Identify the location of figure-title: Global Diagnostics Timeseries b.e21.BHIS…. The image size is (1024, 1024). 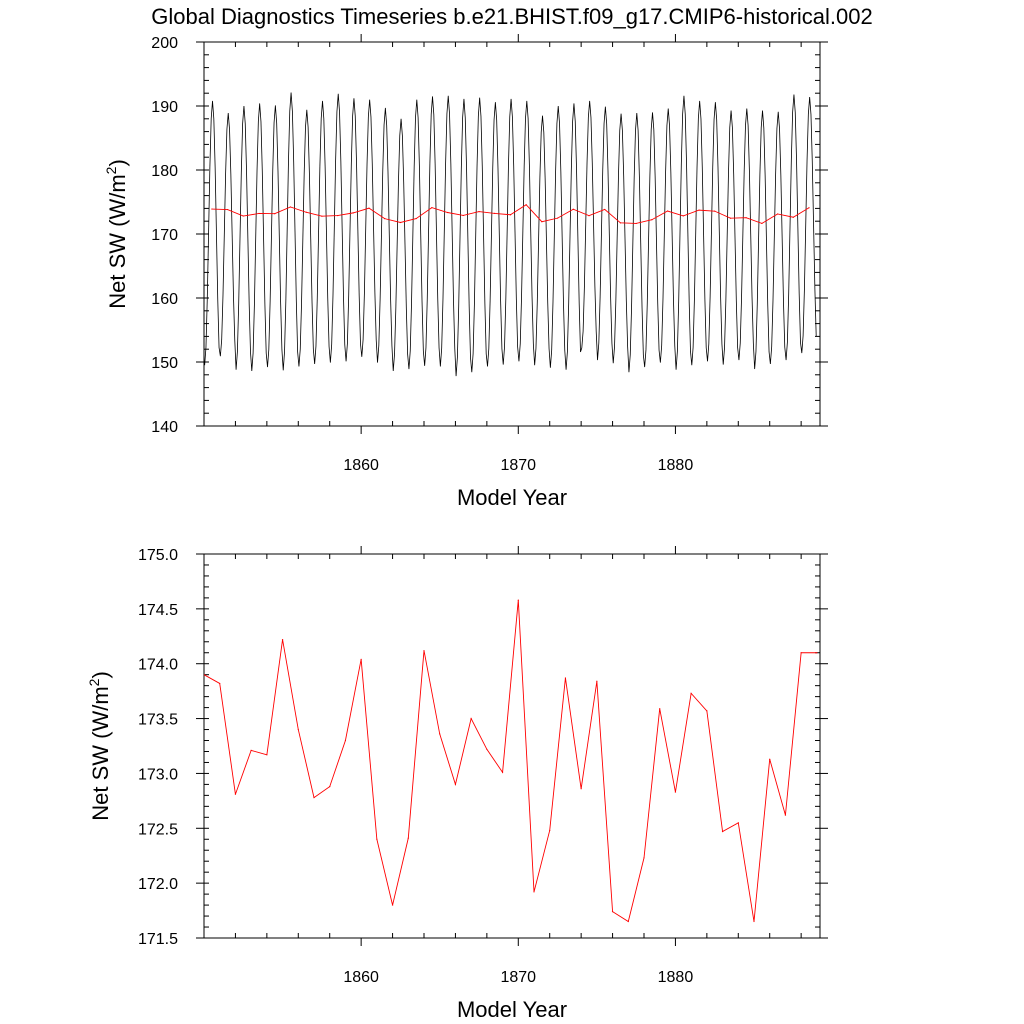
(511, 16).